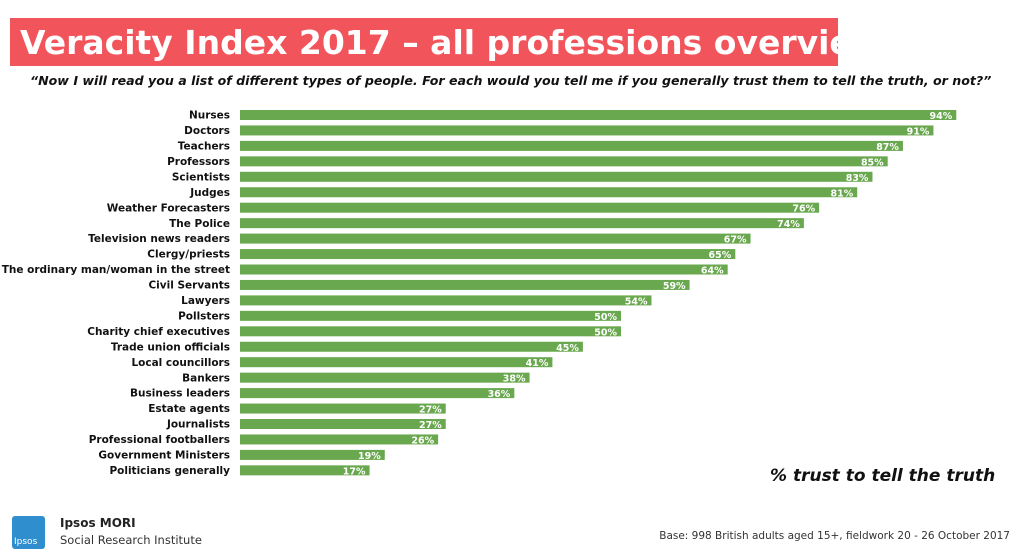 The image size is (1024, 553). What do you see at coordinates (636, 301) in the screenshot?
I see `data-label: 54%` at bounding box center [636, 301].